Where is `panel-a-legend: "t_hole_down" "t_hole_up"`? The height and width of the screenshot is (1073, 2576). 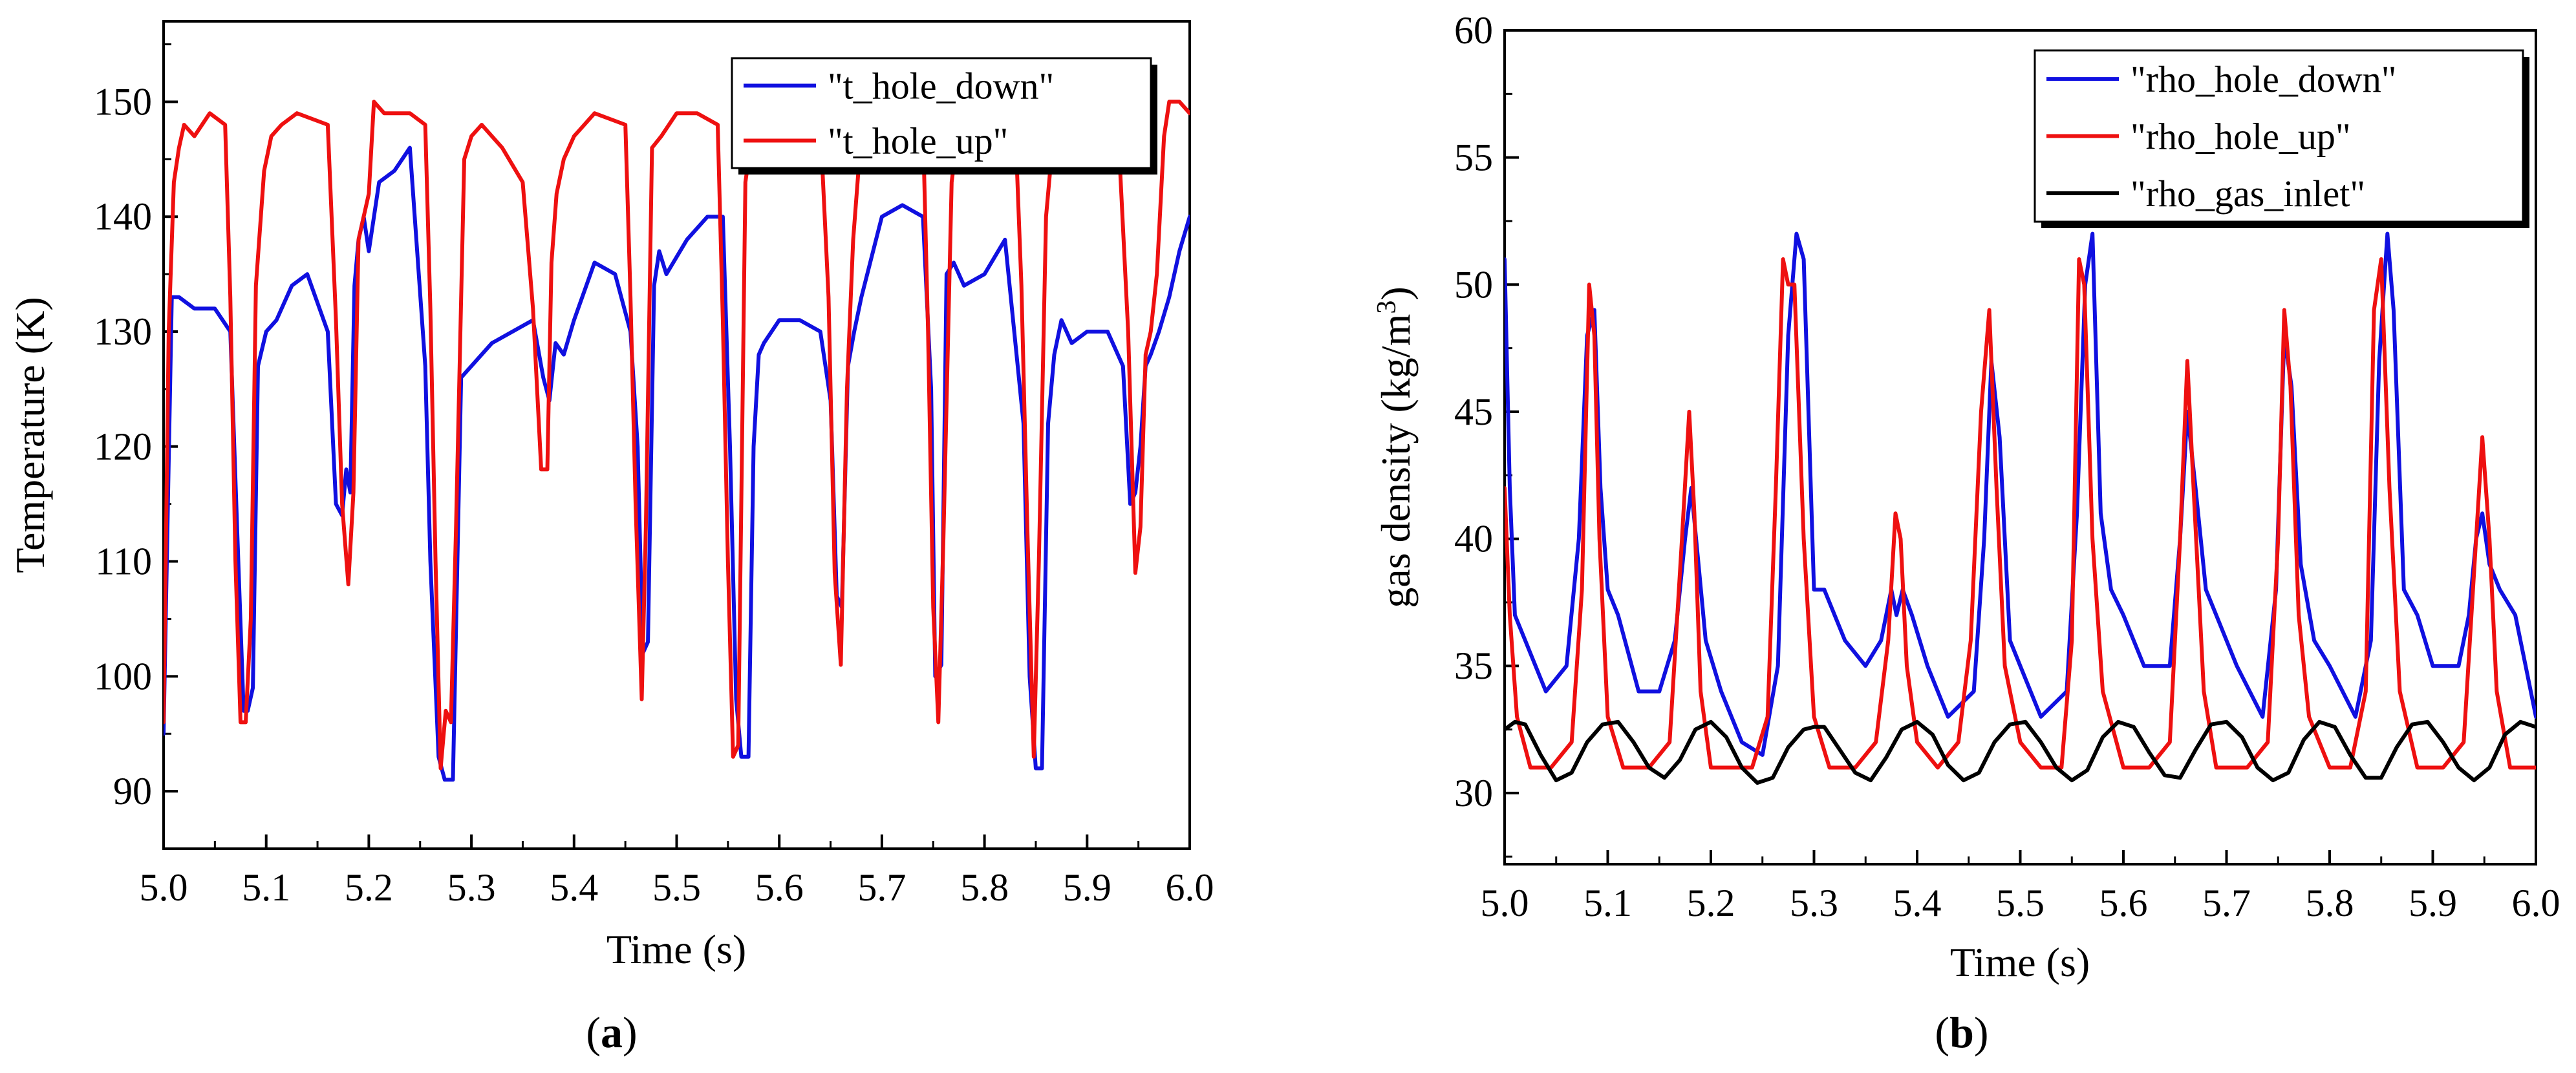
panel-a-legend: "t_hole_down" "t_hole_up" is located at coordinates (944, 116).